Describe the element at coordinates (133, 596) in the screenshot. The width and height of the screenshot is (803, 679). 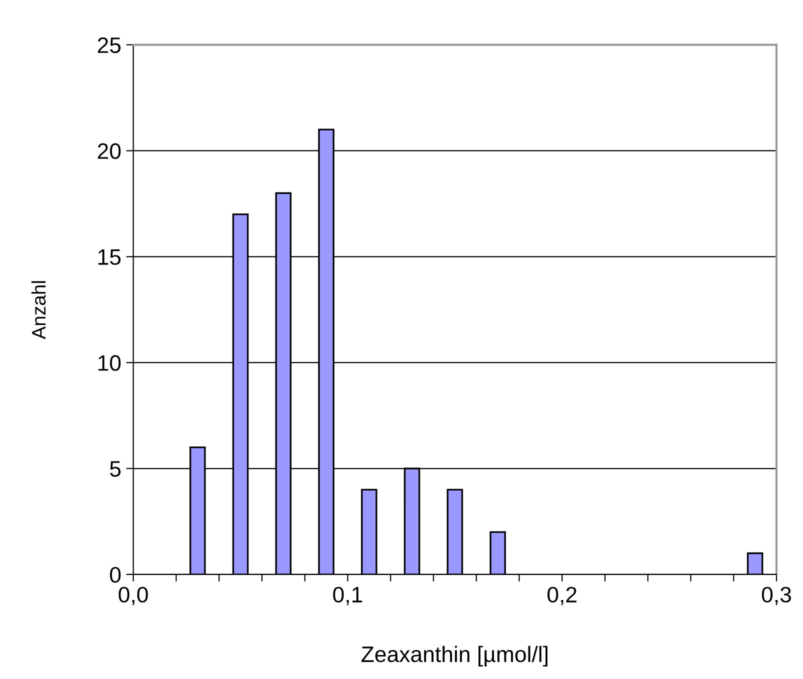
I see `x-tick-label: 0,0` at that location.